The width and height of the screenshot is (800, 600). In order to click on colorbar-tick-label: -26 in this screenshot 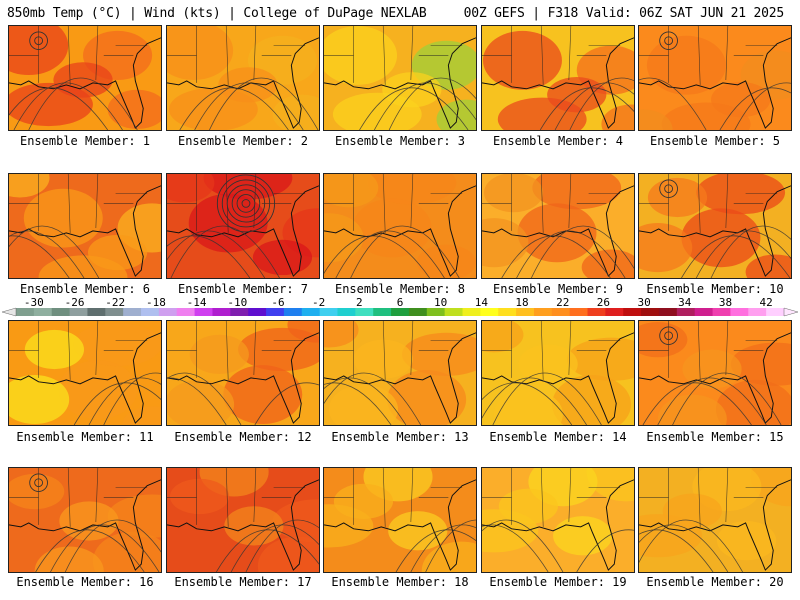, I will do `click(75, 302)`.